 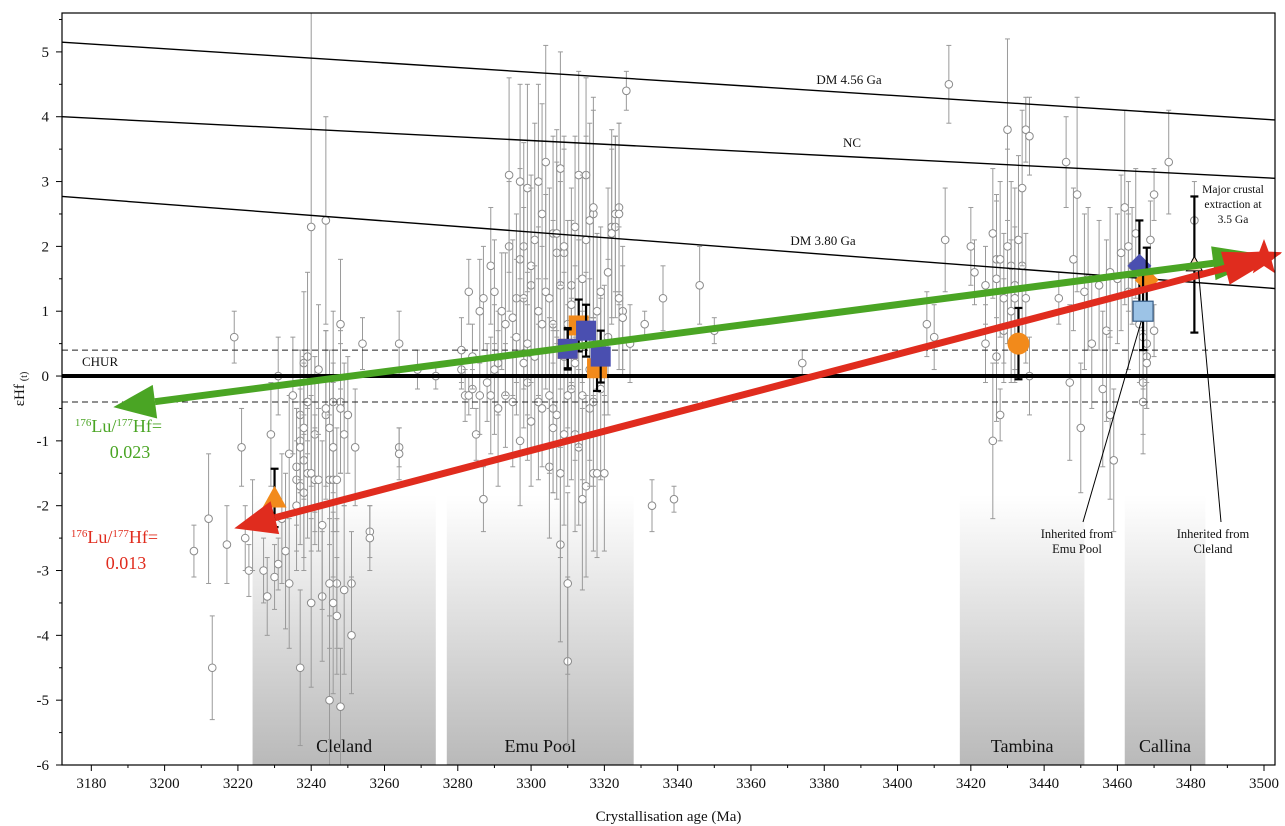 I want to click on ratio-text: Lu/, so click(x=99, y=537).